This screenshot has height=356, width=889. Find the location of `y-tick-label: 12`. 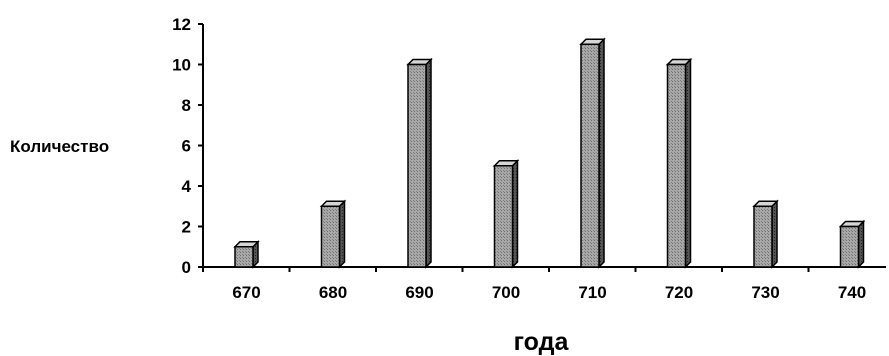

y-tick-label: 12 is located at coordinates (181, 24).